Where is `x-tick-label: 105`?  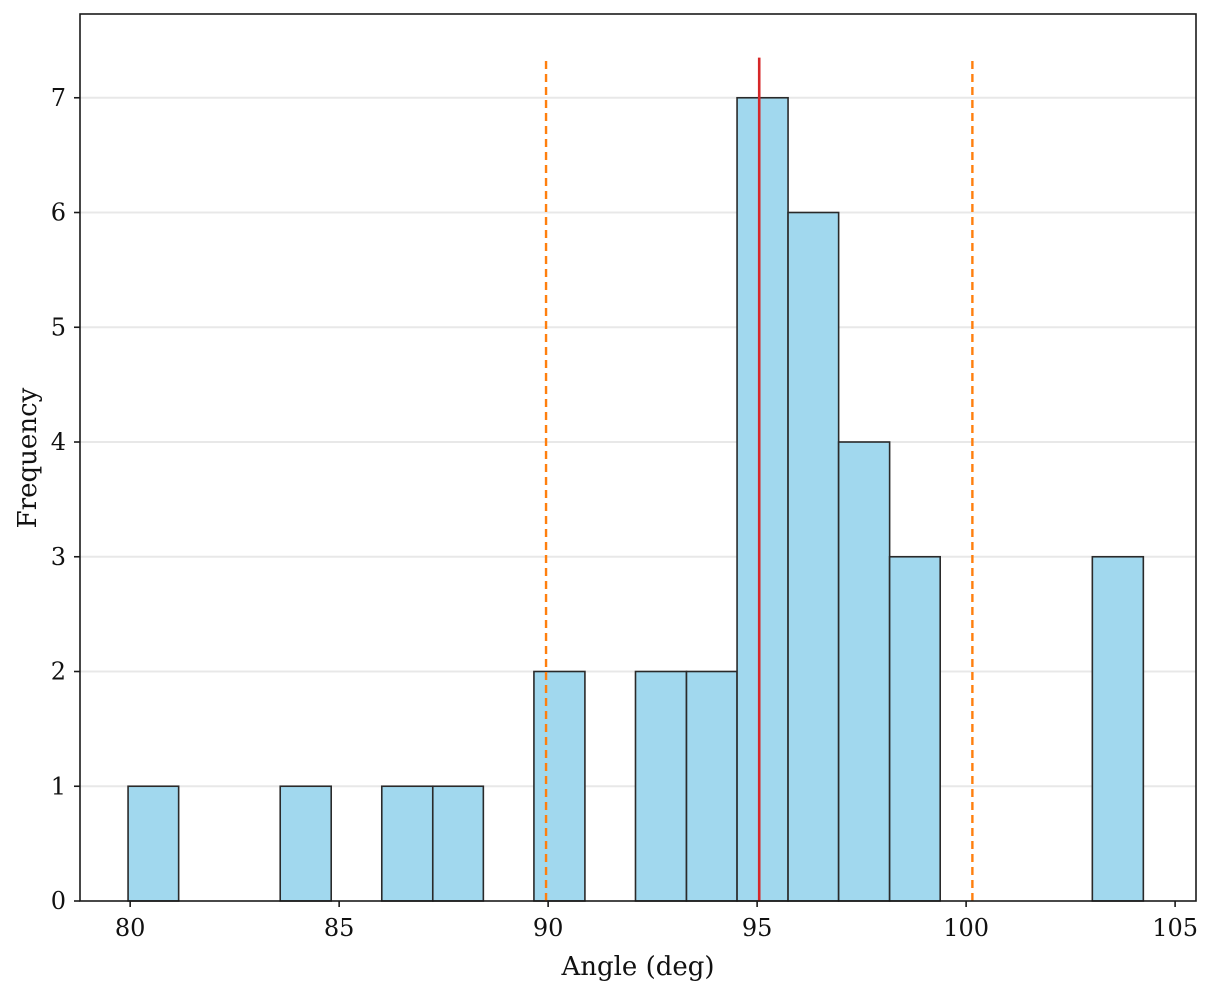
x-tick-label: 105 is located at coordinates (1175, 928).